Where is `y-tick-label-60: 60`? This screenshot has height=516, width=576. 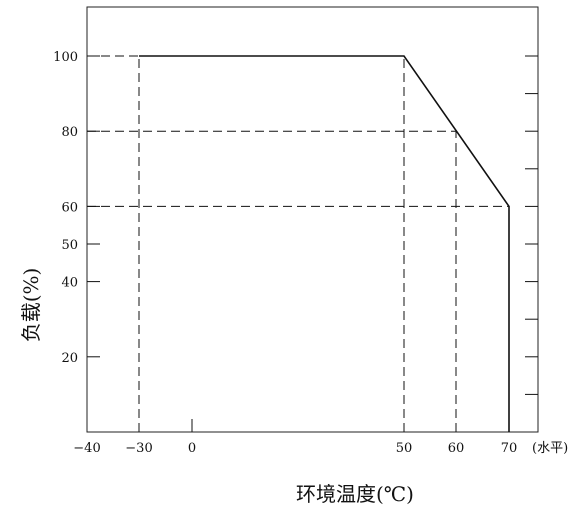 y-tick-label-60: 60 is located at coordinates (69, 207).